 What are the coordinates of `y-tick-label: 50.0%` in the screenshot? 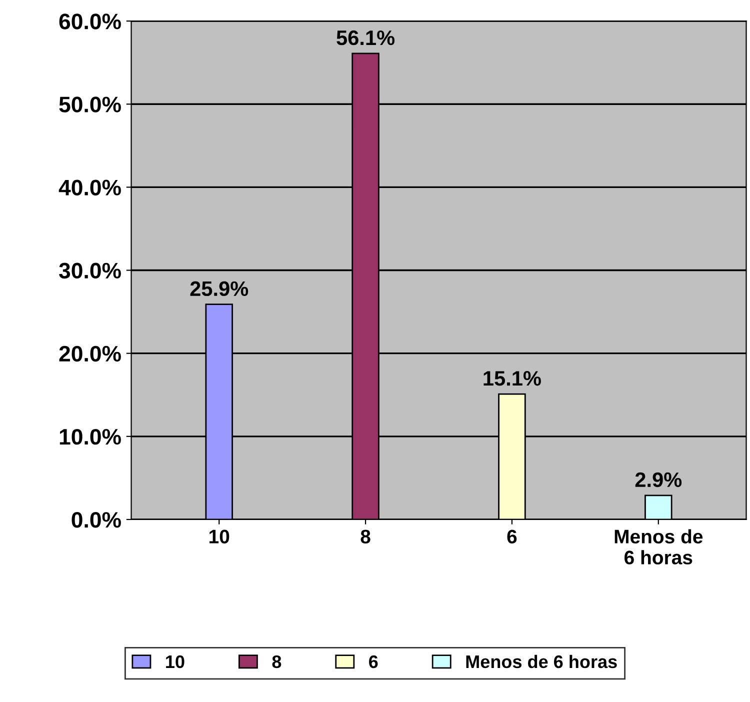 It's located at (90, 104).